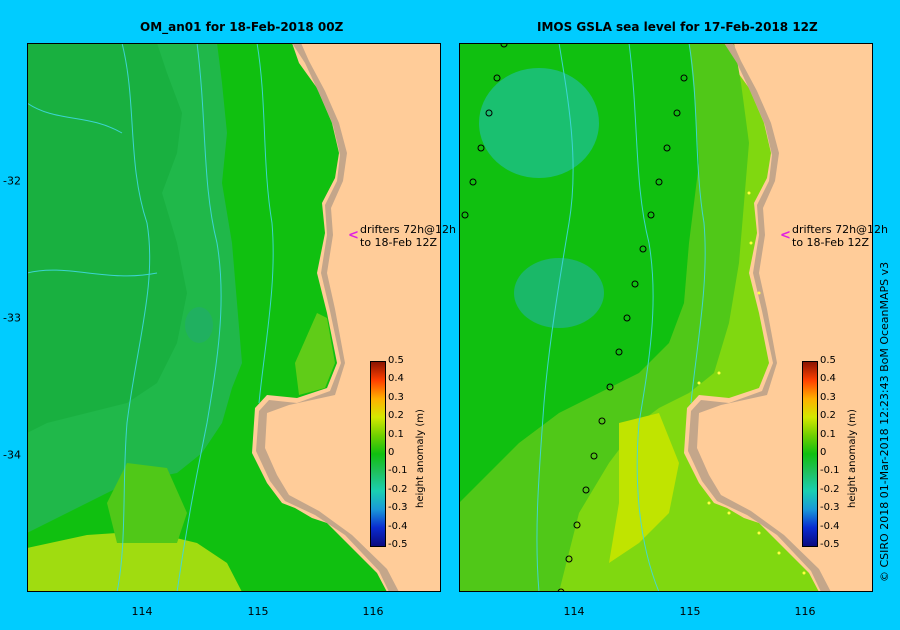 This screenshot has height=630, width=900. I want to click on y-tick-33: -33, so click(12, 318).